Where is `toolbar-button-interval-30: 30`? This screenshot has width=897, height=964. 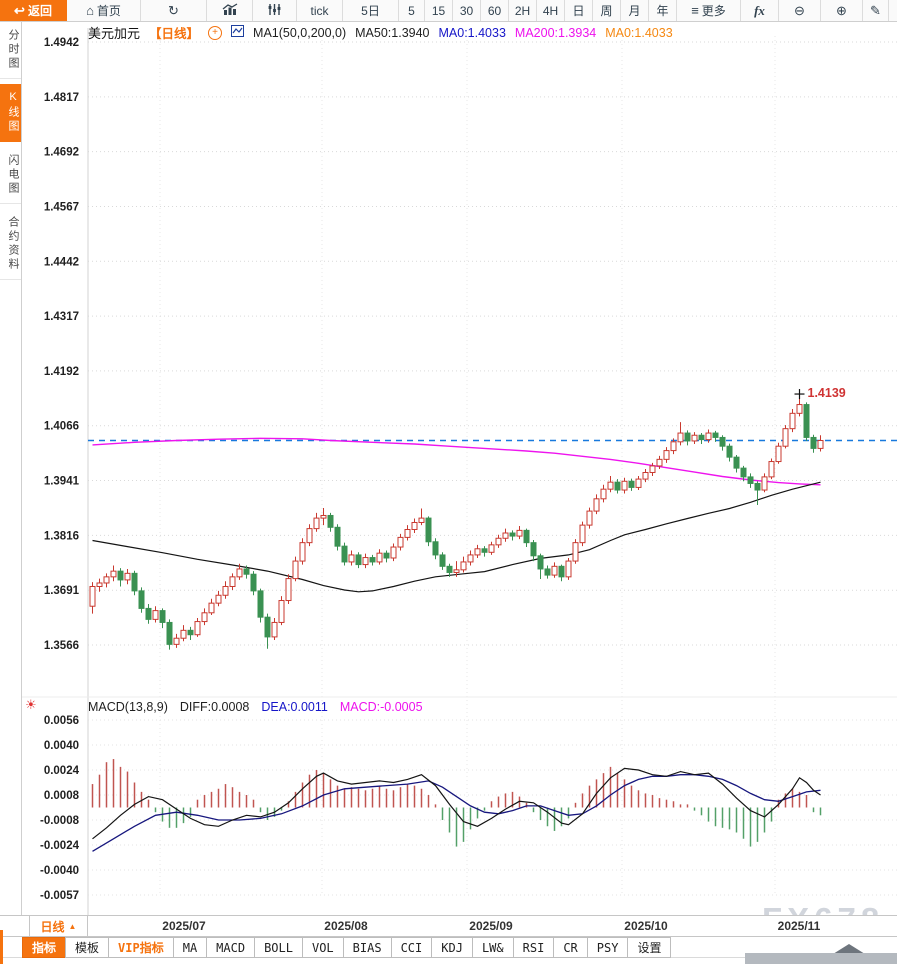
toolbar-button-interval-30: 30 is located at coordinates (467, 10).